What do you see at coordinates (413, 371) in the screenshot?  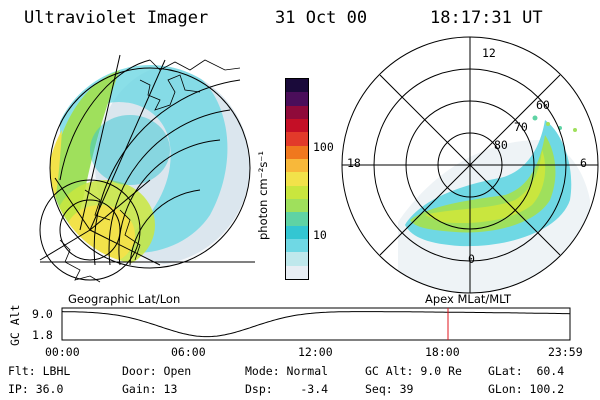 I see `status-gc-alt: GC Alt: 9.0 Re` at bounding box center [413, 371].